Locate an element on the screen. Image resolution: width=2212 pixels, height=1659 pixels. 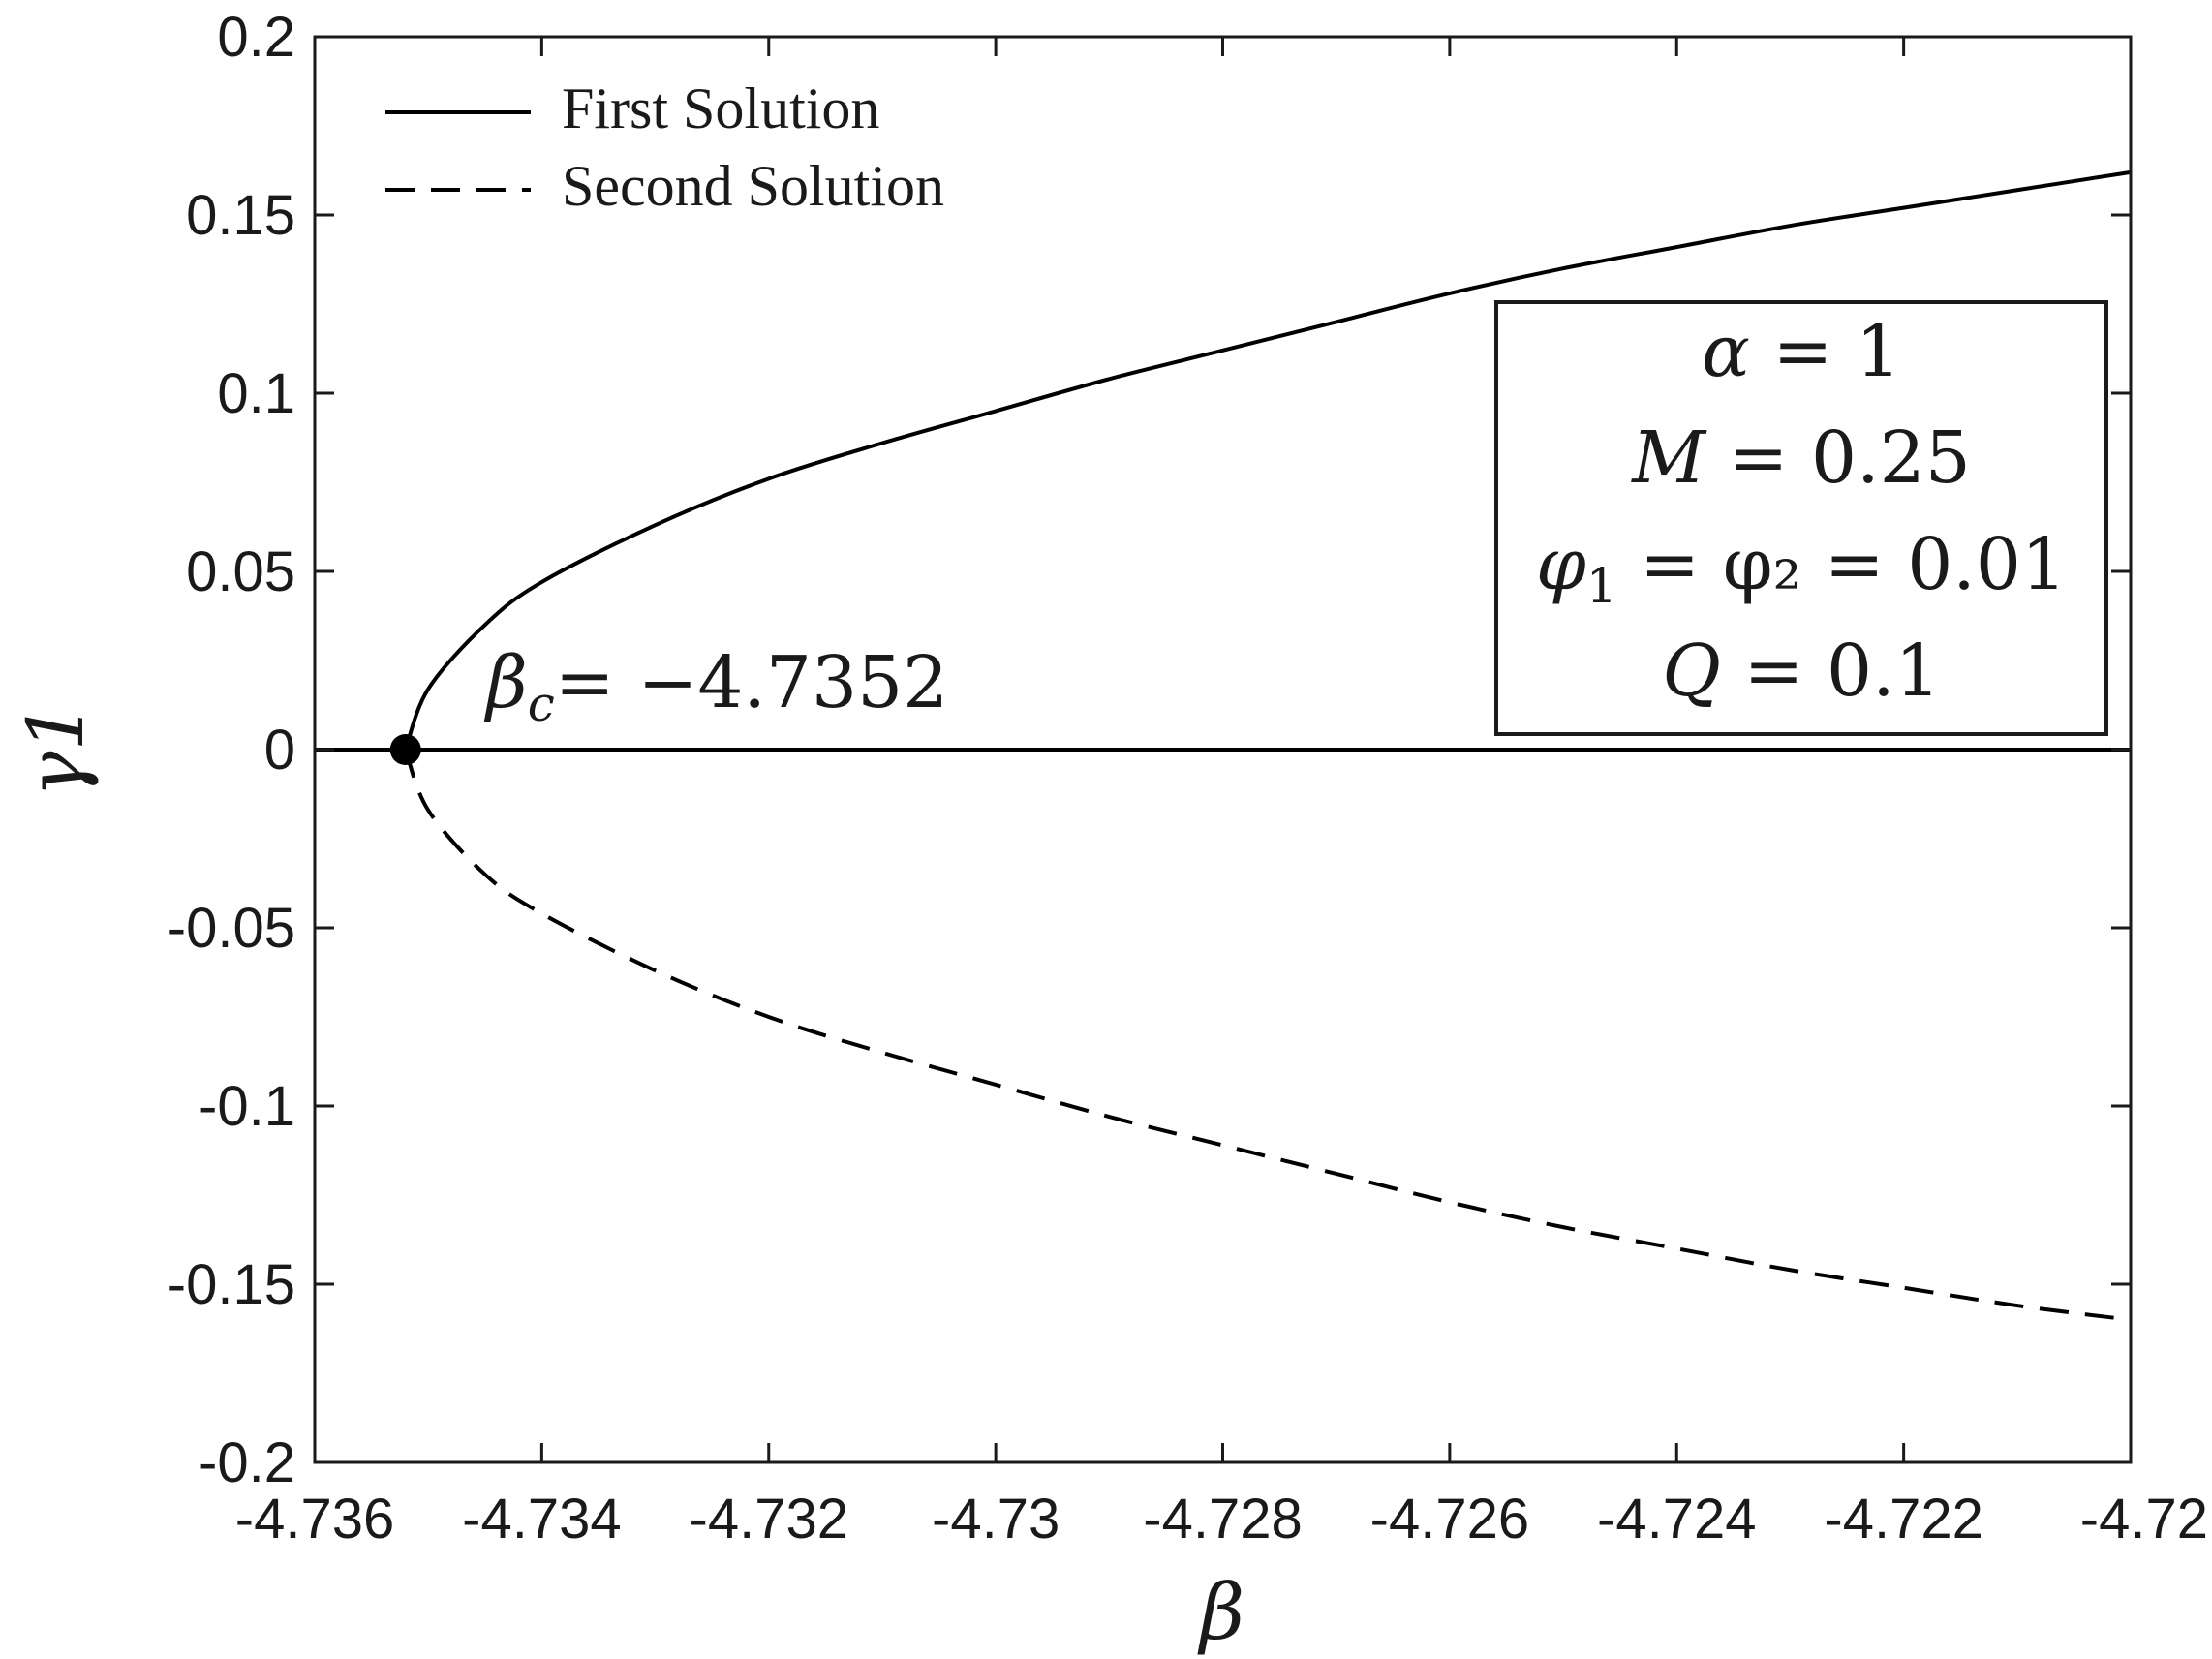
legend: First Solution Second Solution is located at coordinates (665, 148).